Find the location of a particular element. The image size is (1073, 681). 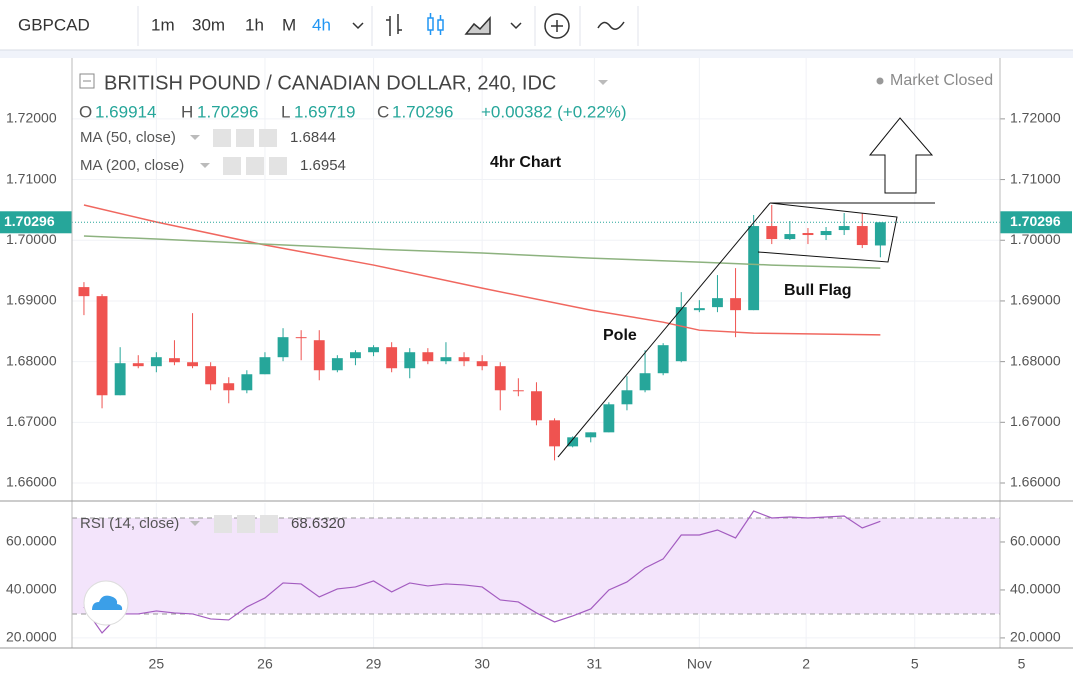

bar-icon is located at coordinates (394, 25).